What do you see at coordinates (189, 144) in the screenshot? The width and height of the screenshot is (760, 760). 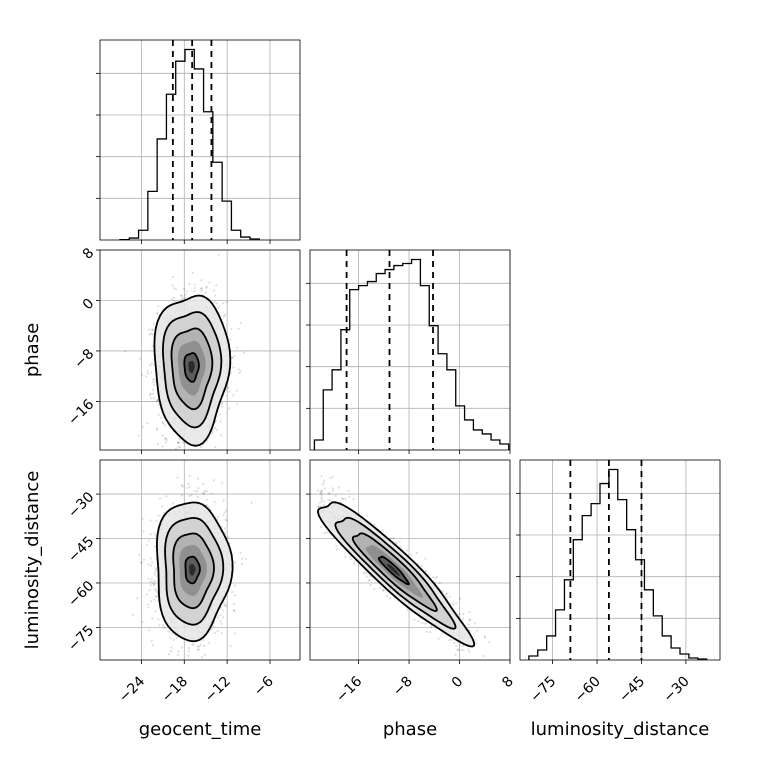 I see `histogram-geocent_time` at bounding box center [189, 144].